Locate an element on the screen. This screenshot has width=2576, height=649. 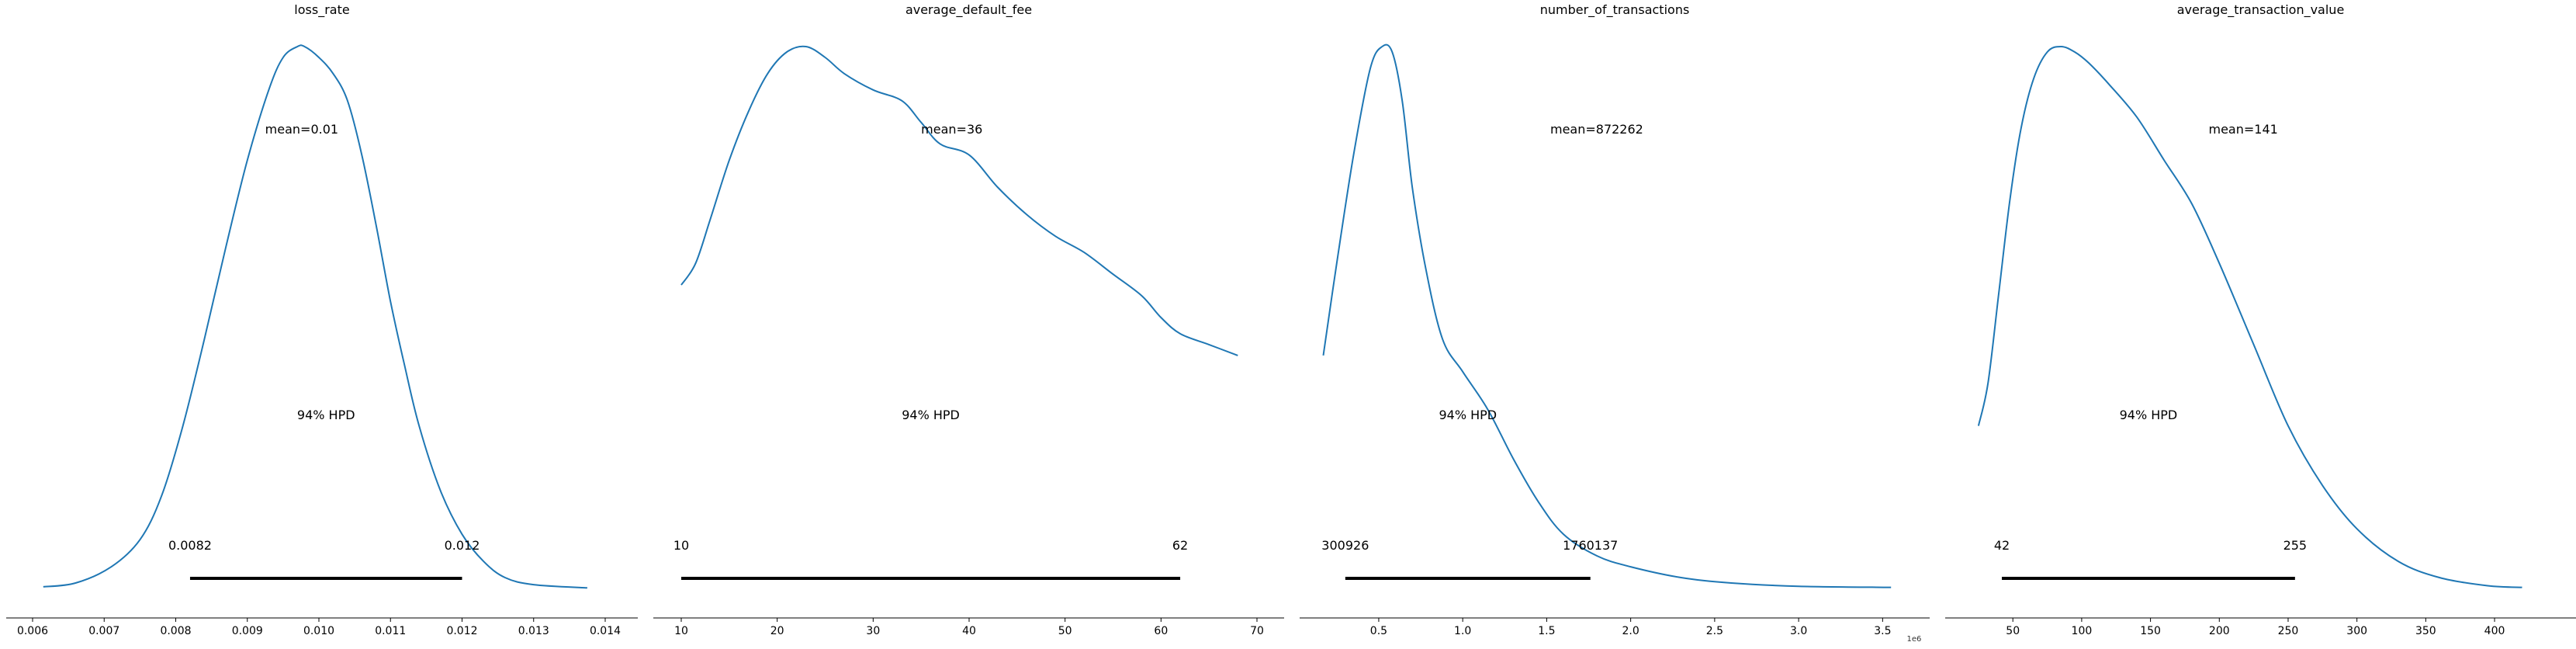
mean-label: mean=141 is located at coordinates (2242, 129).